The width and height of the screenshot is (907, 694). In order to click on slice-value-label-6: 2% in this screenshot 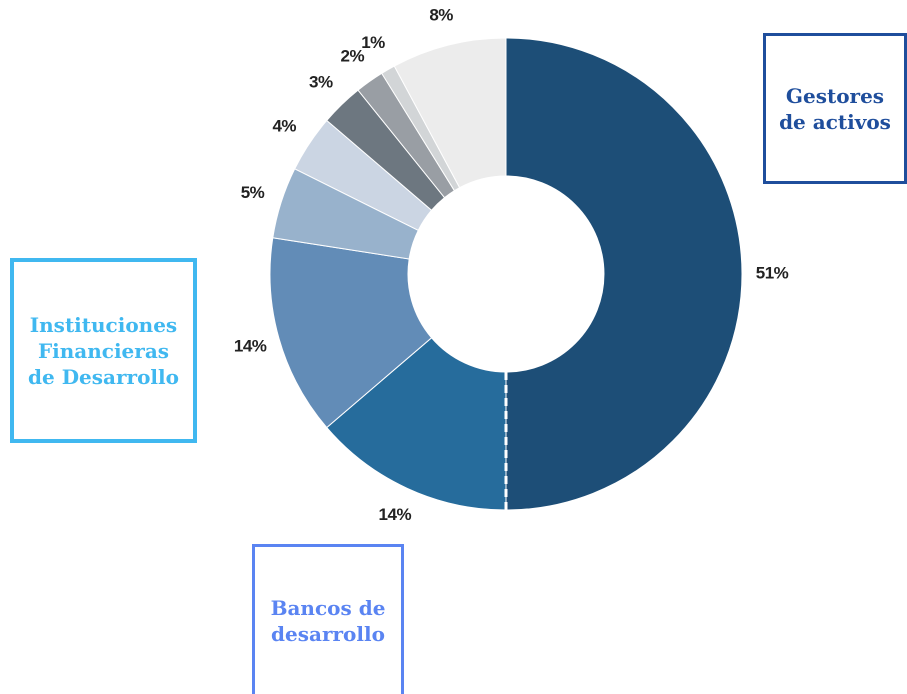, I will do `click(353, 55)`.